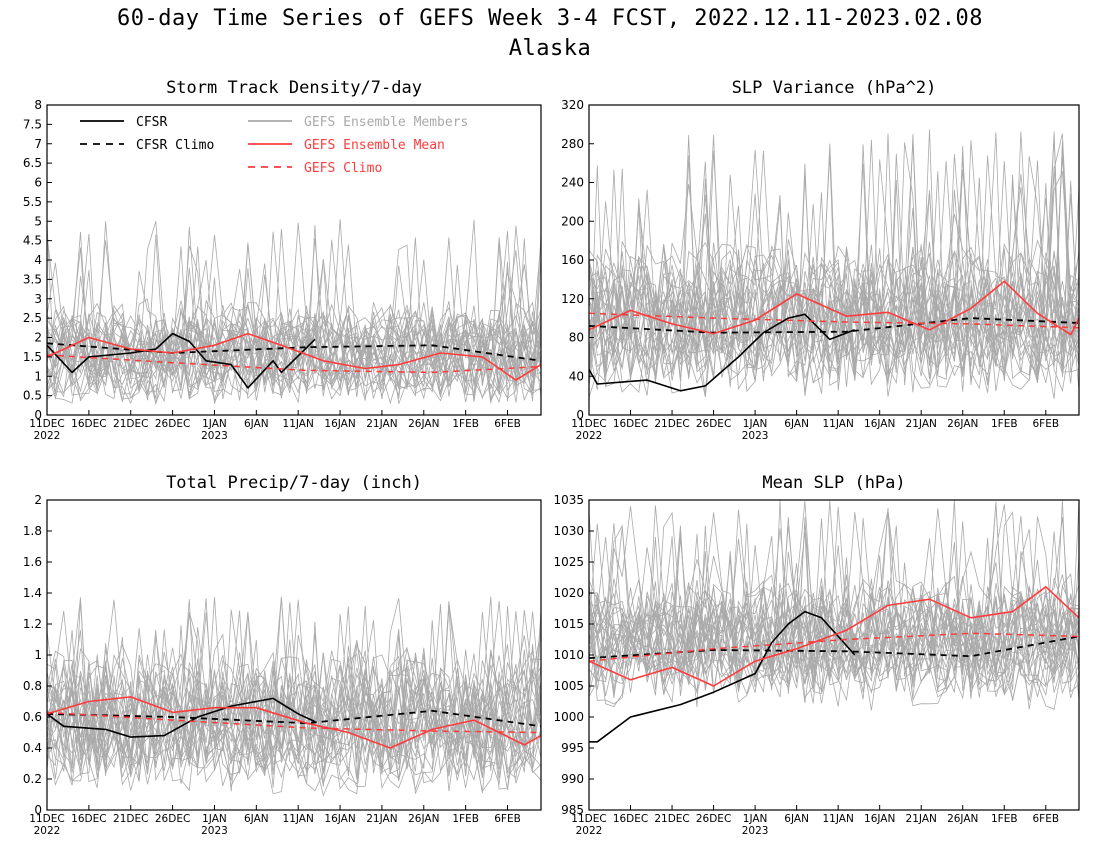 The height and width of the screenshot is (850, 1100). I want to click on slp-variance-x-tick-label: 26DEC, so click(713, 424).